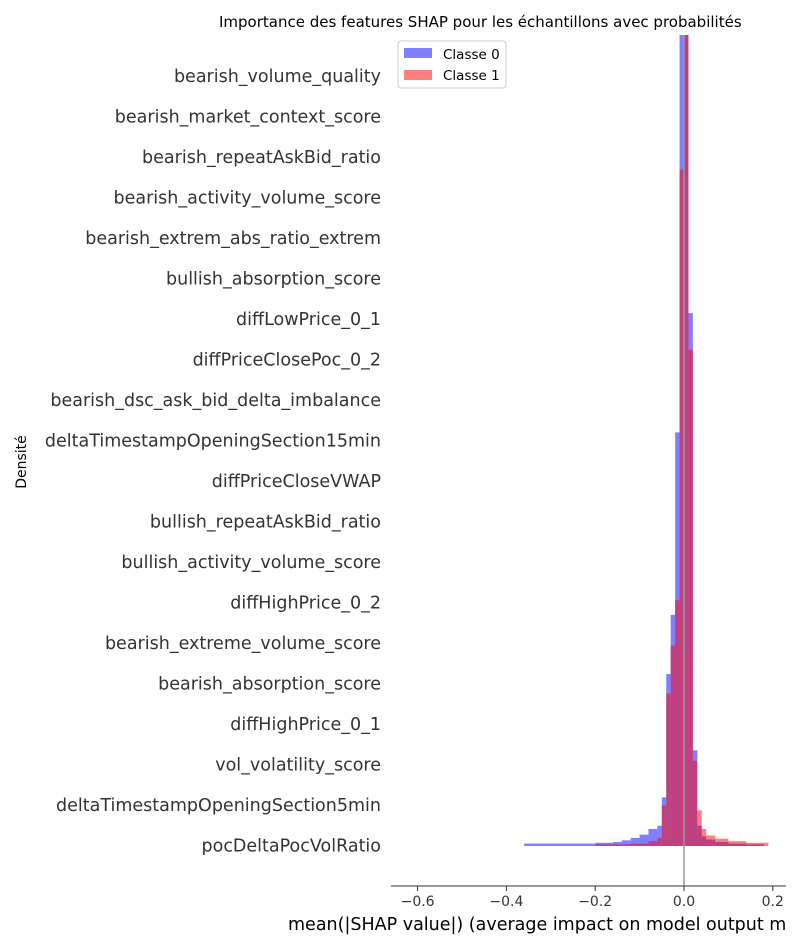  I want to click on feature-label: diffLowPrice_0_1, so click(308, 320).